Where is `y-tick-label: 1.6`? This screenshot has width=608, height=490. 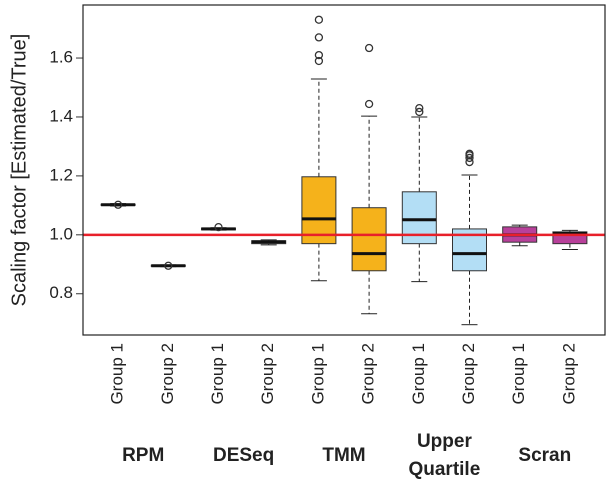 y-tick-label: 1.6 is located at coordinates (61, 57).